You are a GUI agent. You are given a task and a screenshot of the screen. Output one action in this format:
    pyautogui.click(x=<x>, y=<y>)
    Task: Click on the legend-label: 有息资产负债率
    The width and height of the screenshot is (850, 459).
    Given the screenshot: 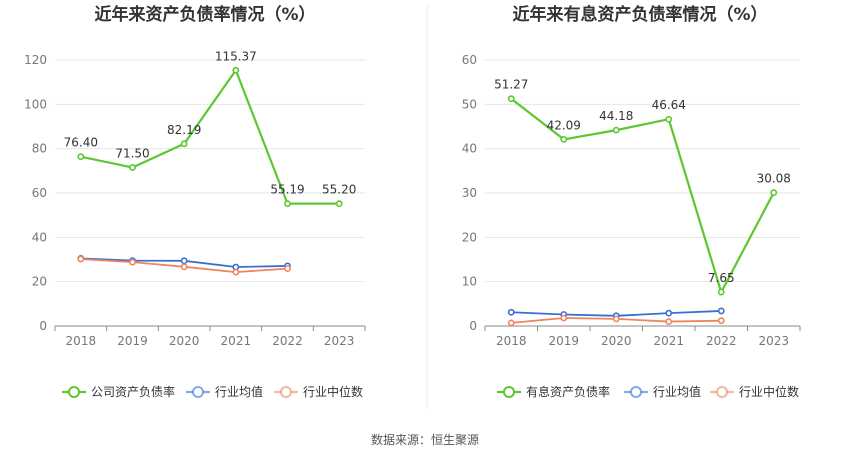 What is the action you would take?
    pyautogui.click(x=568, y=391)
    